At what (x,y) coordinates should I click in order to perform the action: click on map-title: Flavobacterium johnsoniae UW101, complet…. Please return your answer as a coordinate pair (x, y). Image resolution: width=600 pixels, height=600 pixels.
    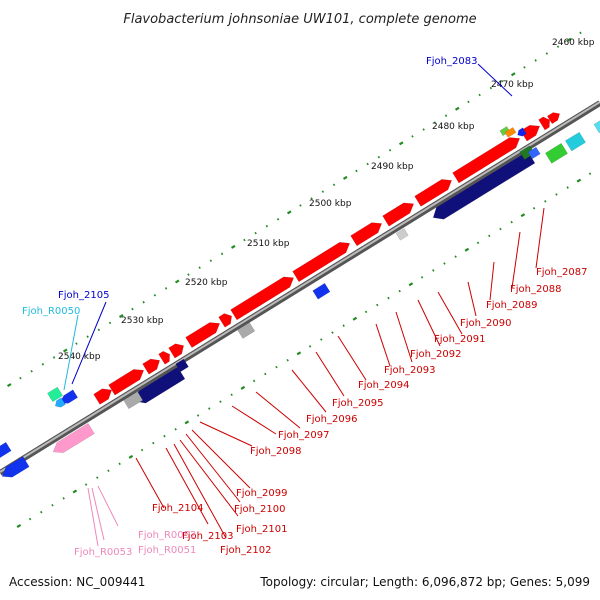
    Looking at the image, I should click on (299, 19).